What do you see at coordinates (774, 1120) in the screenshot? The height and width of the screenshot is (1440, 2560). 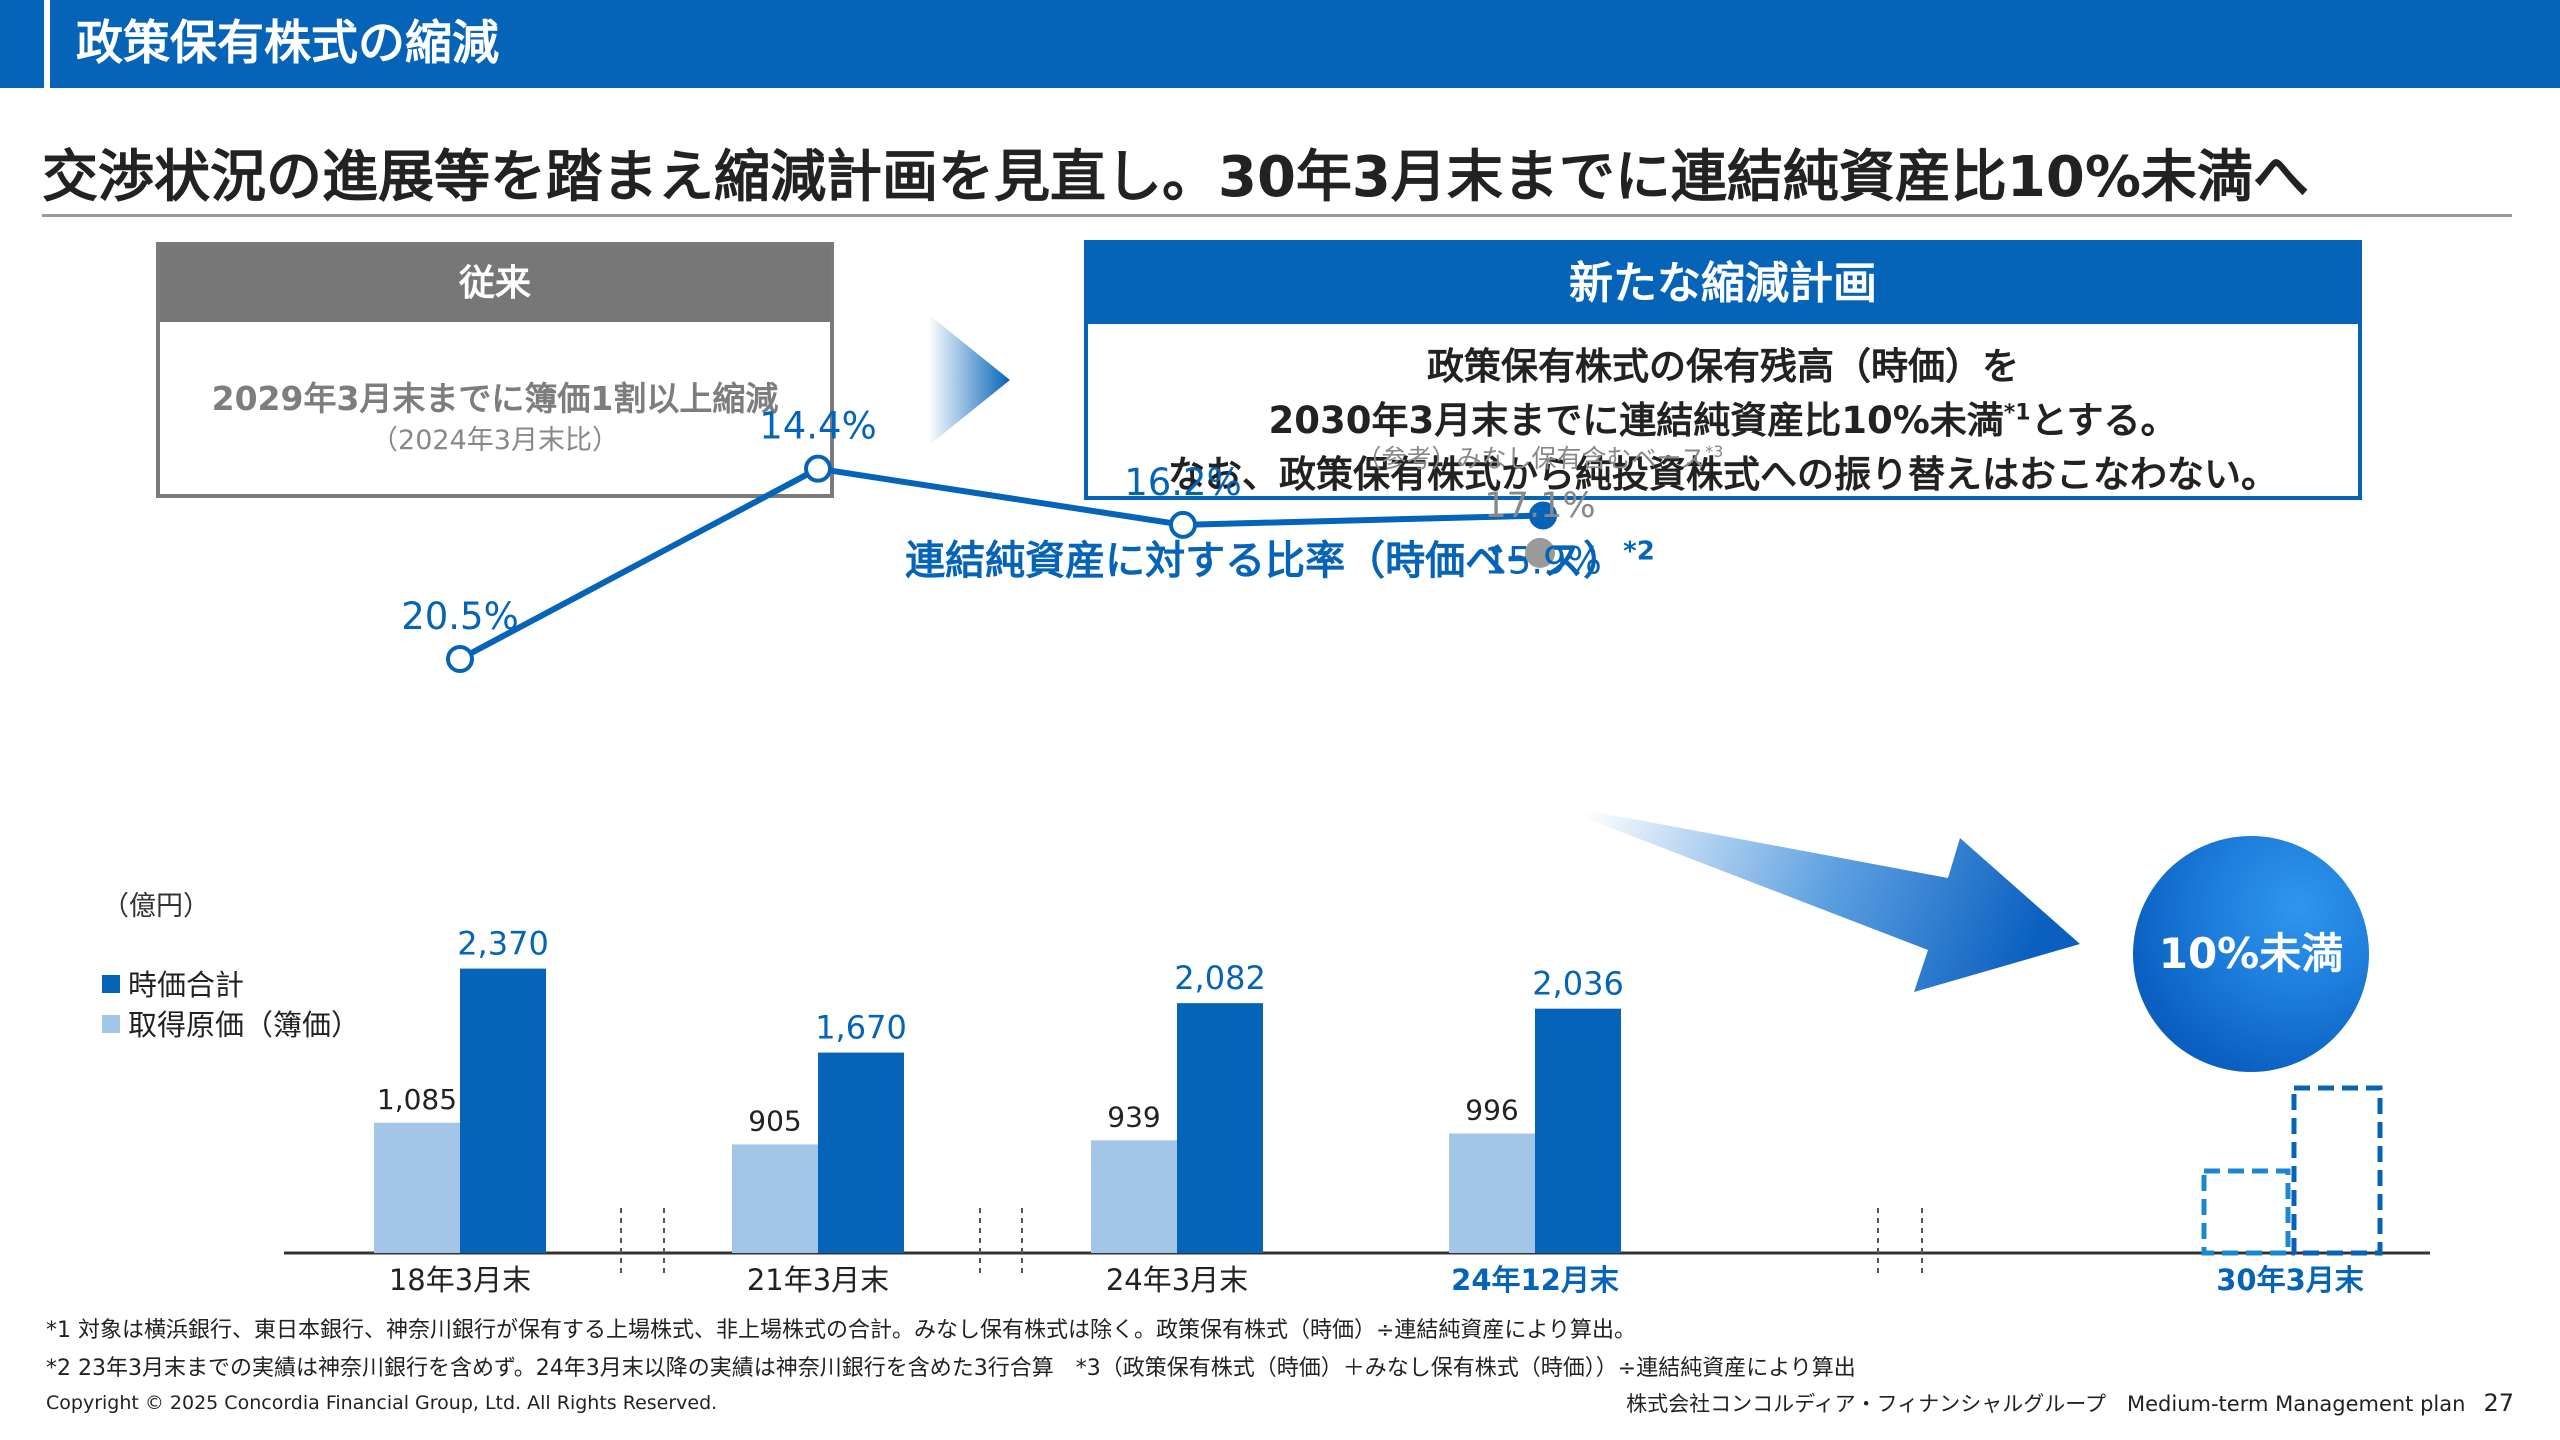 I see `bar-label-book: 905` at bounding box center [774, 1120].